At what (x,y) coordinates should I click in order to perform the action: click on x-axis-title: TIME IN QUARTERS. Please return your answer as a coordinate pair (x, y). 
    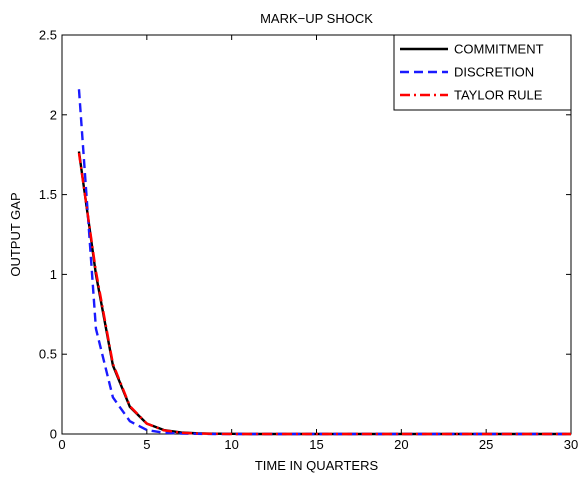
    Looking at the image, I should click on (317, 465).